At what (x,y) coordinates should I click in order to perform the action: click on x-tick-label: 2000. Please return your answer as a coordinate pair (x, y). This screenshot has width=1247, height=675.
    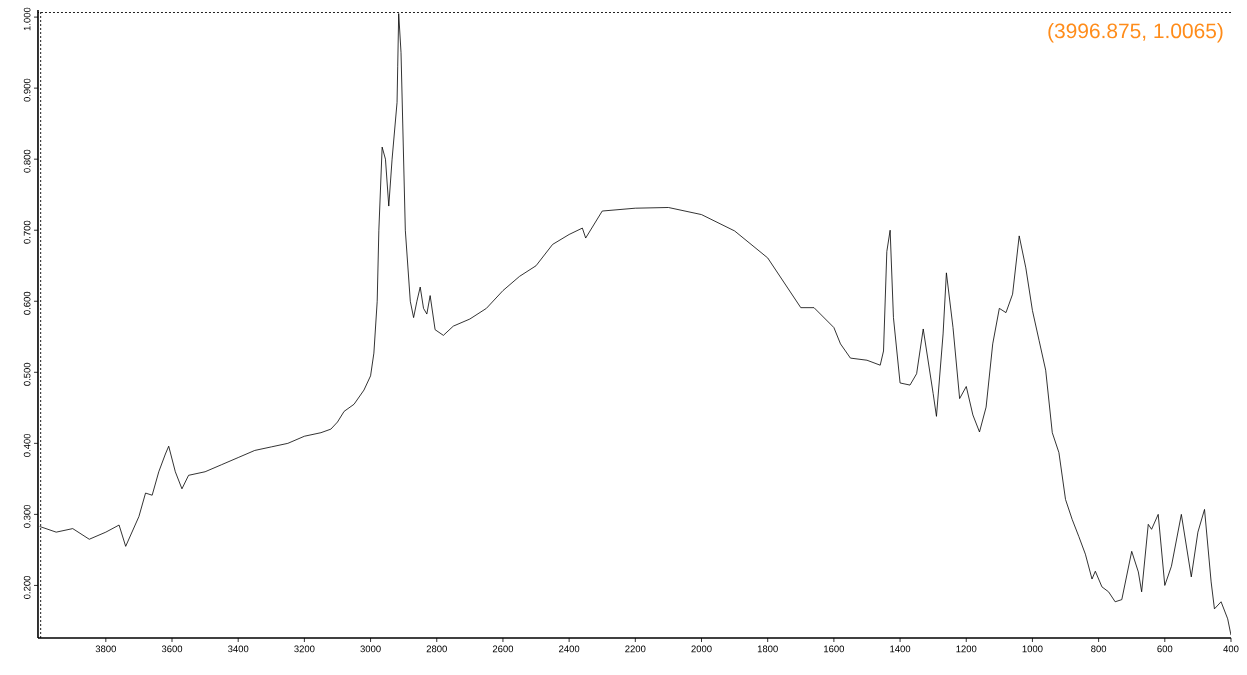
    Looking at the image, I should click on (701, 649).